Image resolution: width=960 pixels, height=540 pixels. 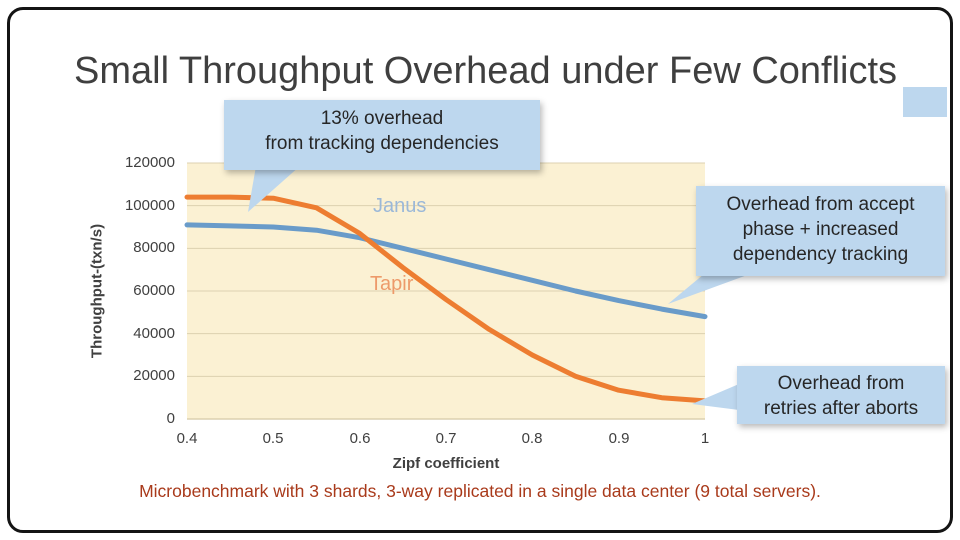 What do you see at coordinates (187, 438) in the screenshot?
I see `xtick-label: 0.4` at bounding box center [187, 438].